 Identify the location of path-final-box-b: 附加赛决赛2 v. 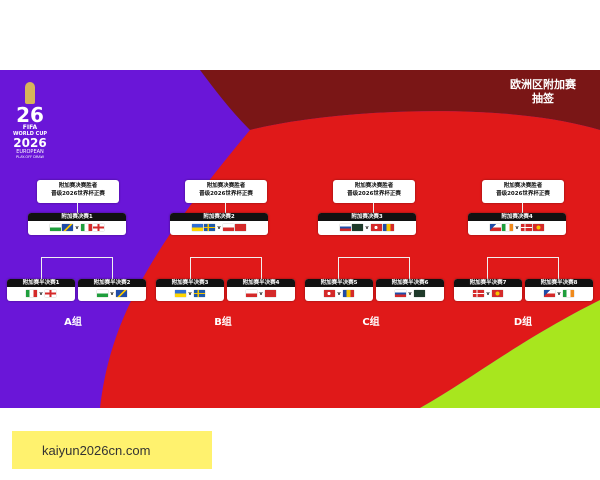
(219, 224).